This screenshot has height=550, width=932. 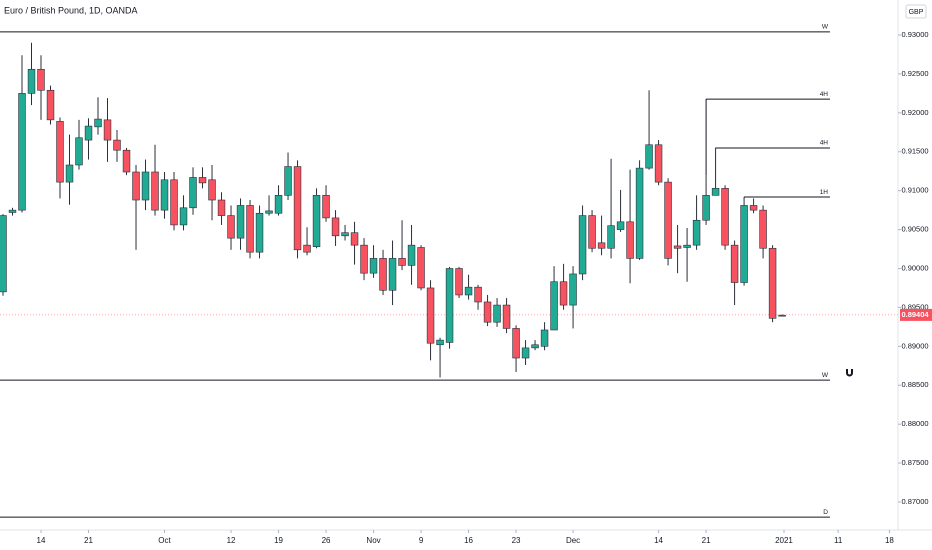 I want to click on y-tick-label: 0.91500, so click(x=914, y=151).